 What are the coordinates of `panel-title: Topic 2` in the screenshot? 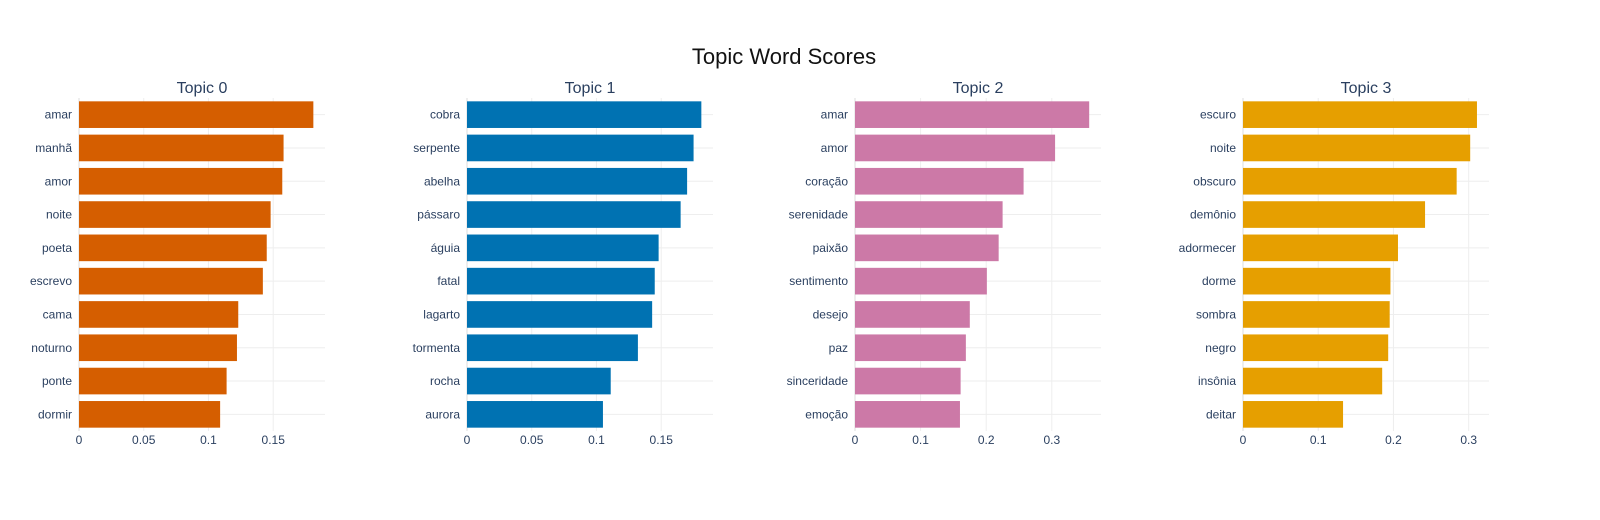 It's located at (978, 88).